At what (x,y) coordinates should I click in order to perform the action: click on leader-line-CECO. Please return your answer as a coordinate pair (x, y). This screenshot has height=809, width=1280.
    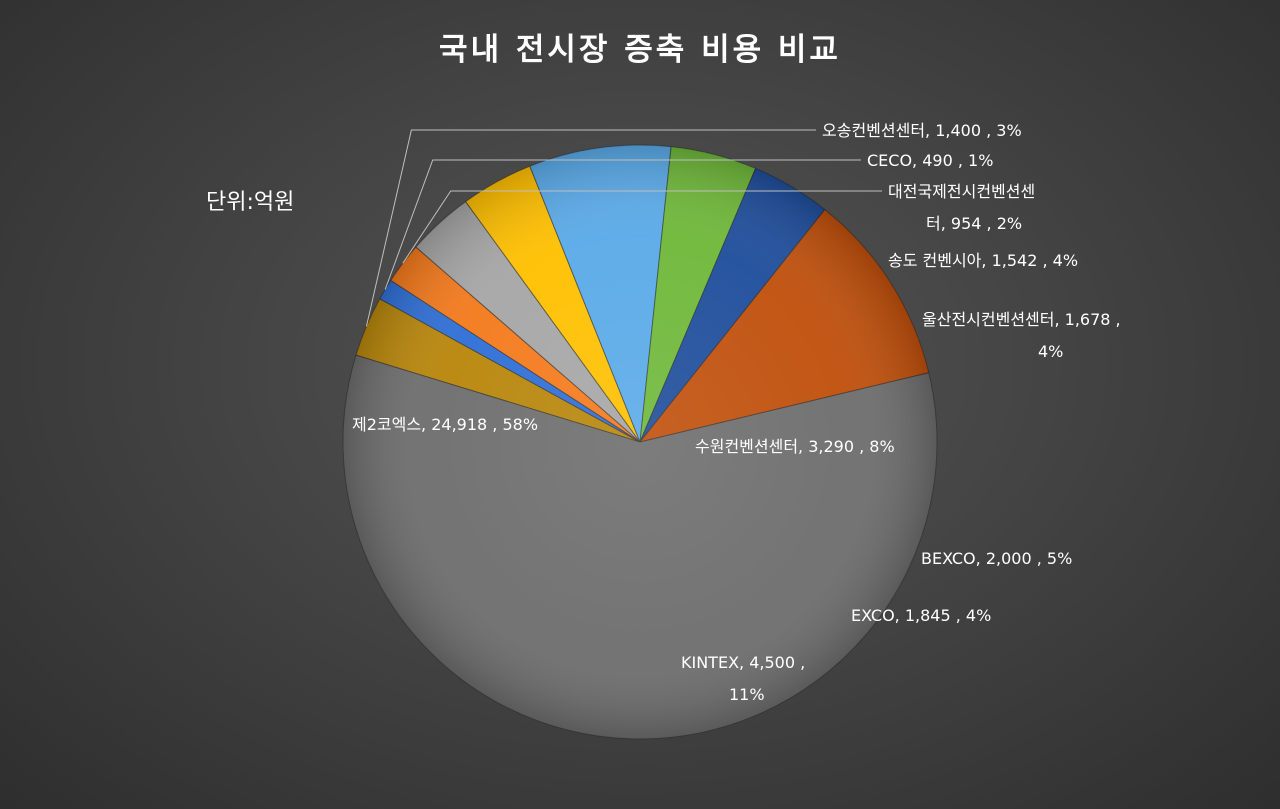
    Looking at the image, I should click on (622, 224).